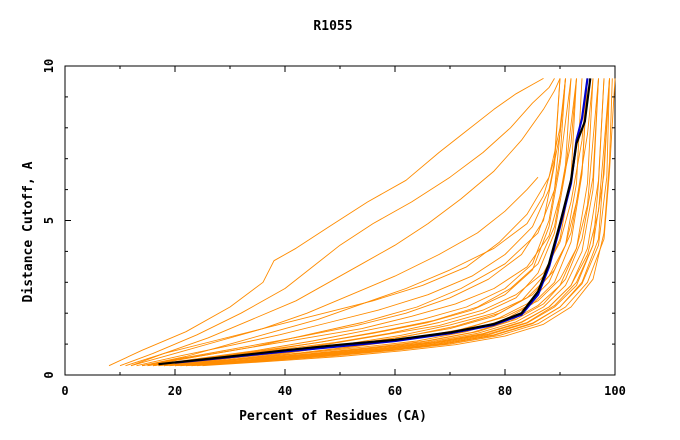  I want to click on y-axis-label: Distance Cutoff, A, so click(28, 231).